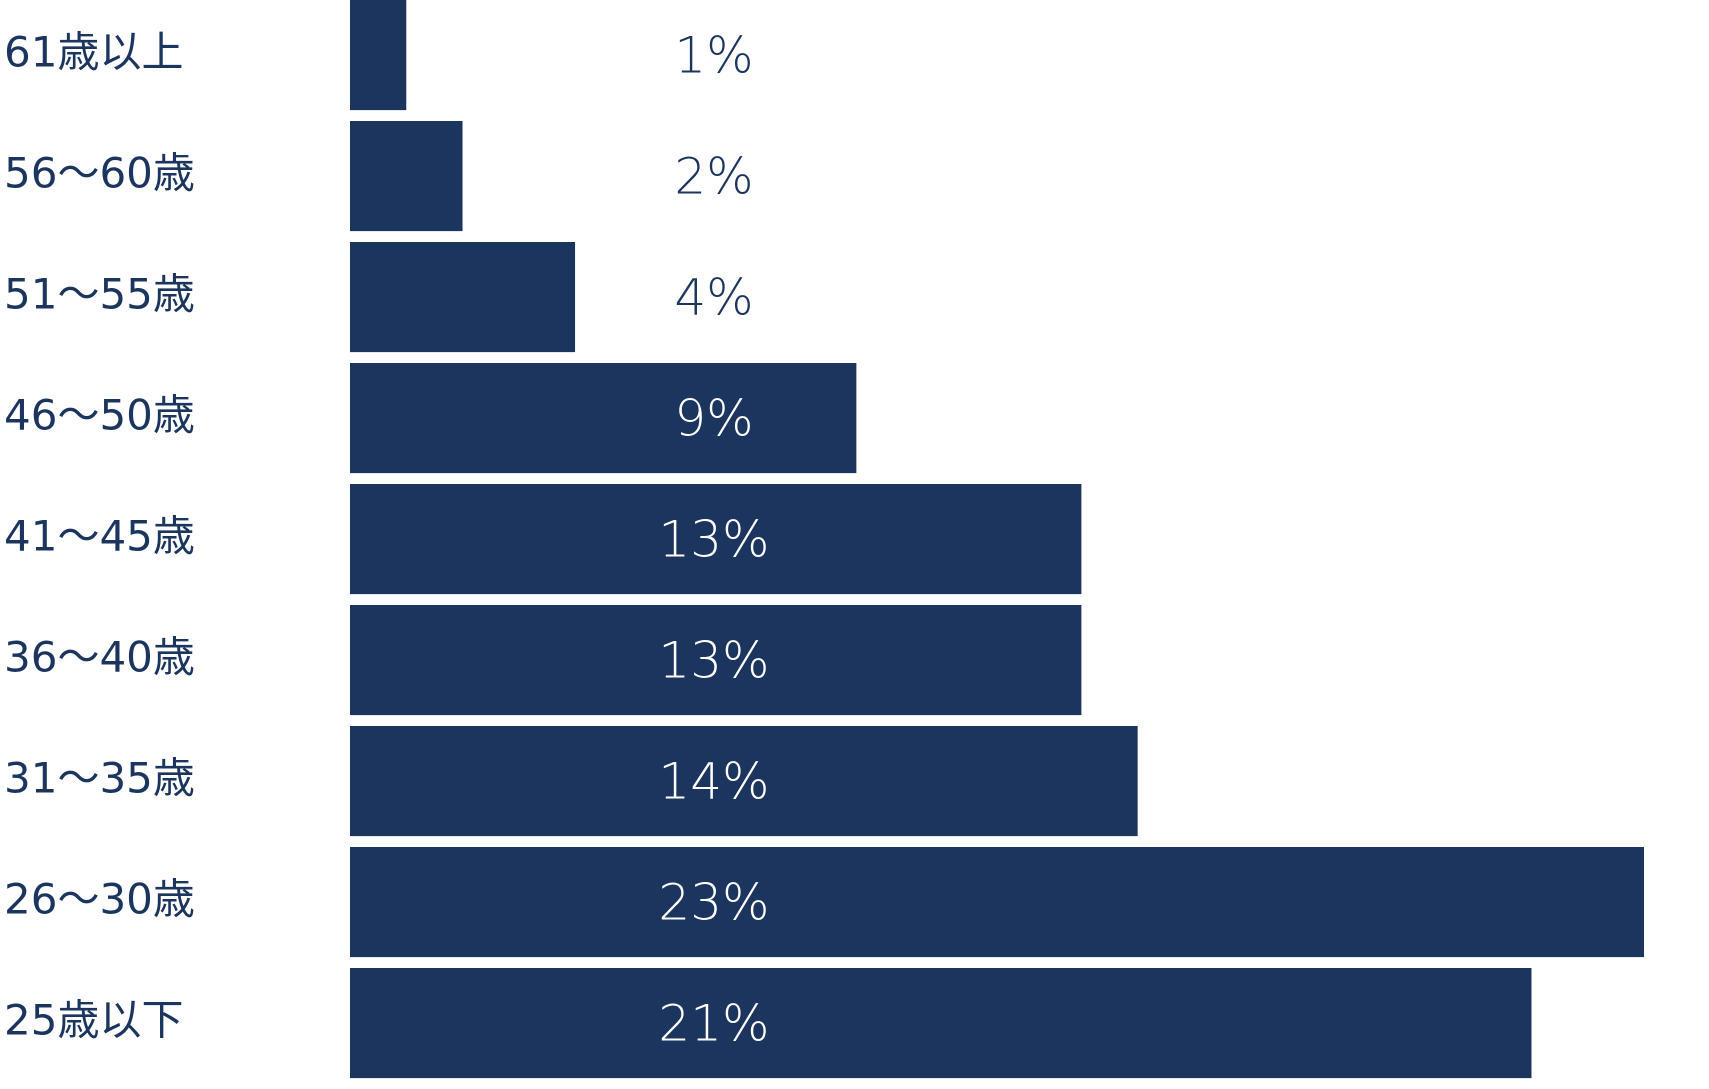  Describe the element at coordinates (713, 419) in the screenshot. I see `value-label: 9%` at that location.